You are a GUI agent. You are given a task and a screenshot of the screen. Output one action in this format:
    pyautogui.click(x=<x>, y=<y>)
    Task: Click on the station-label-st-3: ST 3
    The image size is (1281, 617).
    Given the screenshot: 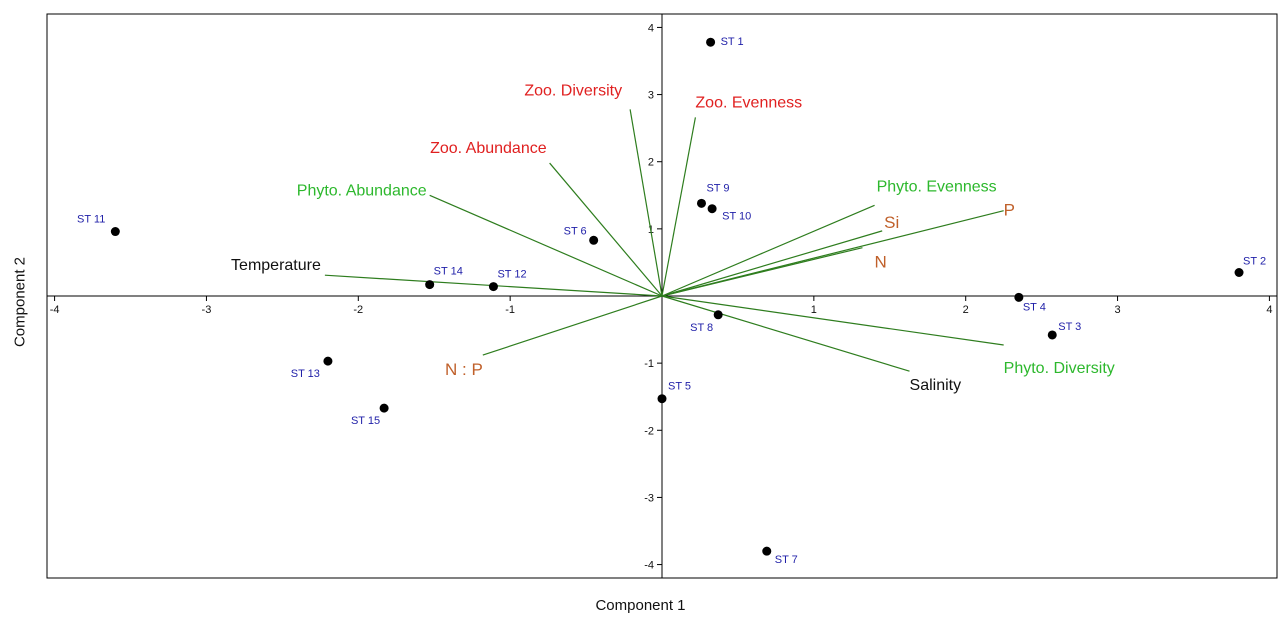 What is the action you would take?
    pyautogui.click(x=1069, y=327)
    